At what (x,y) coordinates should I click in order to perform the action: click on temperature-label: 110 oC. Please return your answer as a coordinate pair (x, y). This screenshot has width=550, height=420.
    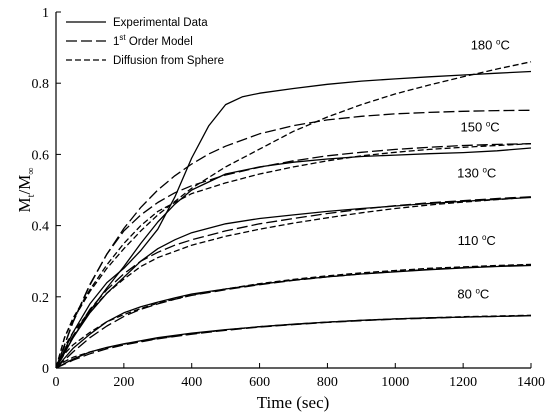
    Looking at the image, I should click on (477, 240).